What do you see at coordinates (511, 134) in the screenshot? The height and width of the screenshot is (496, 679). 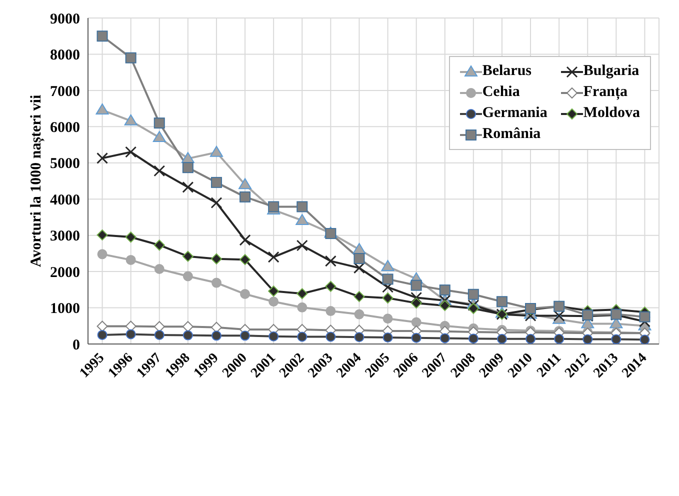 I see `legend-label: România` at bounding box center [511, 134].